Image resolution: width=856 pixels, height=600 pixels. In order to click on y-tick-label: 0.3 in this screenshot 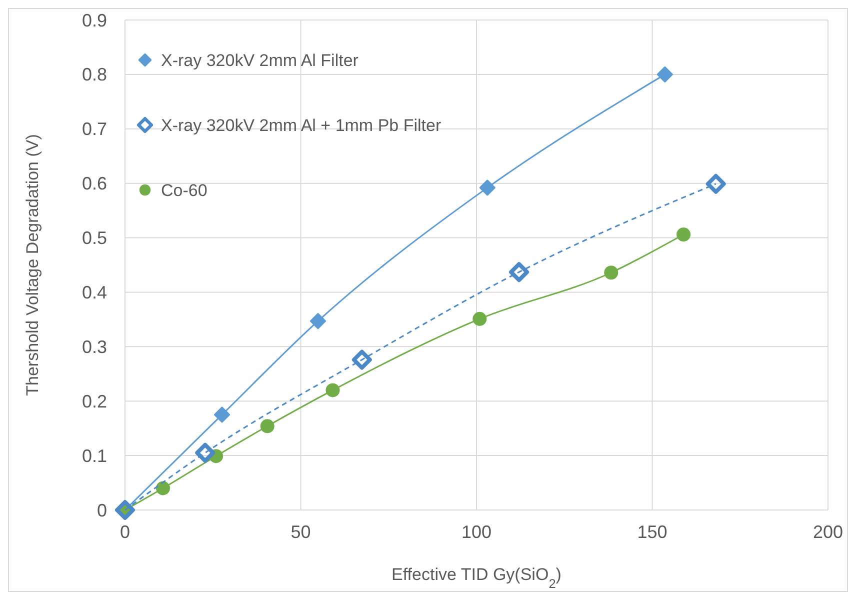, I will do `click(94, 346)`.